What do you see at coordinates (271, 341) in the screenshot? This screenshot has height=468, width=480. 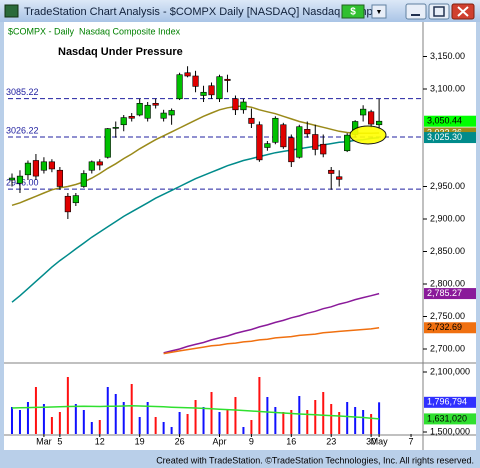 I see `moving-average` at bounding box center [271, 341].